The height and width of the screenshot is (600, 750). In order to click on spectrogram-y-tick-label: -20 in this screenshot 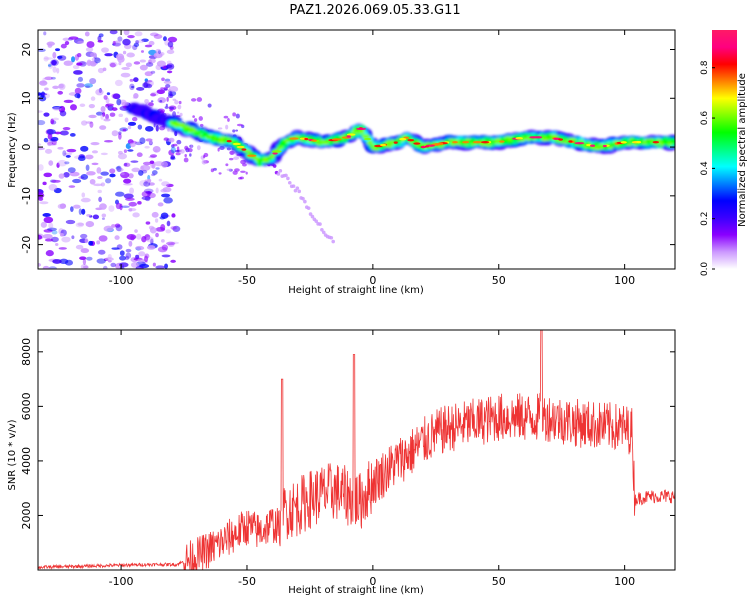, I will do `click(26, 245)`.